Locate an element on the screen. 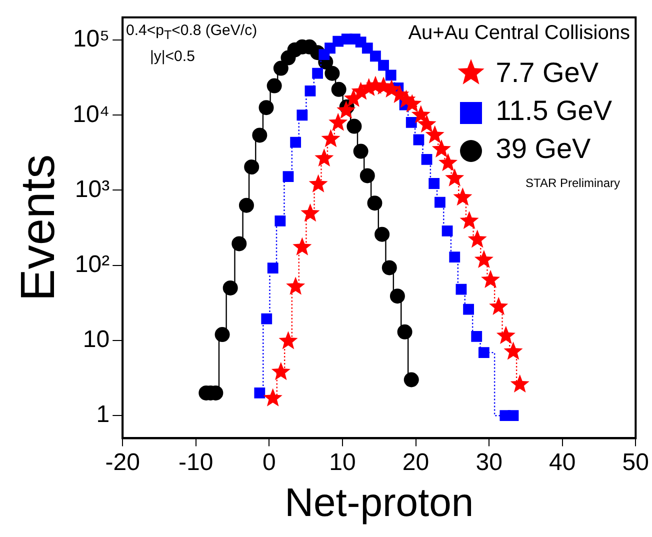  y-tick-label: 10⁵ is located at coordinates (91, 39).